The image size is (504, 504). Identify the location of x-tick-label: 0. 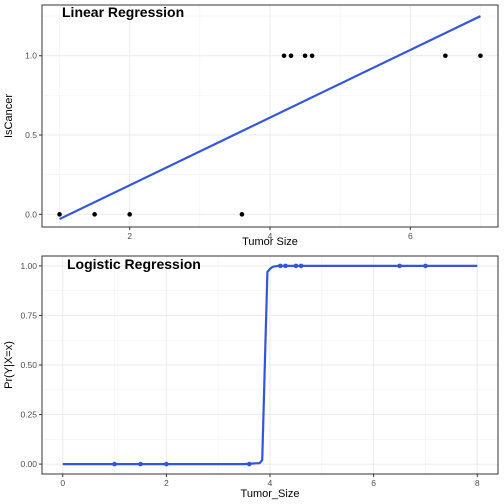
(62, 483).